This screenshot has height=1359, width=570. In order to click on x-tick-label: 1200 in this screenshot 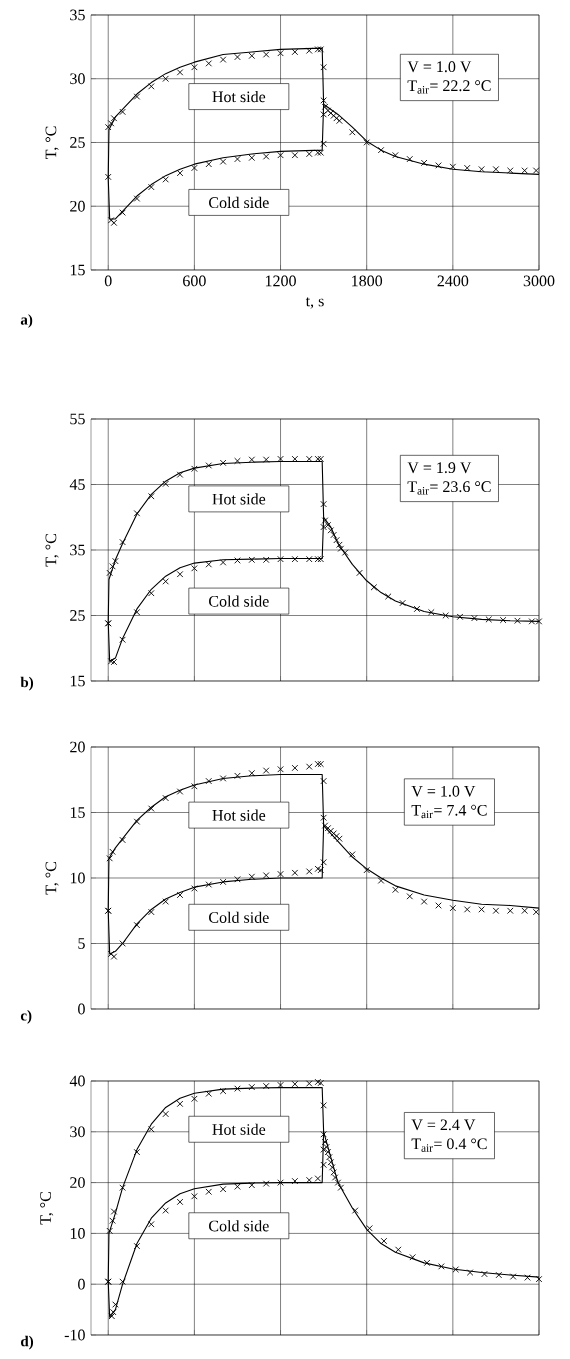, I will do `click(280, 281)`.